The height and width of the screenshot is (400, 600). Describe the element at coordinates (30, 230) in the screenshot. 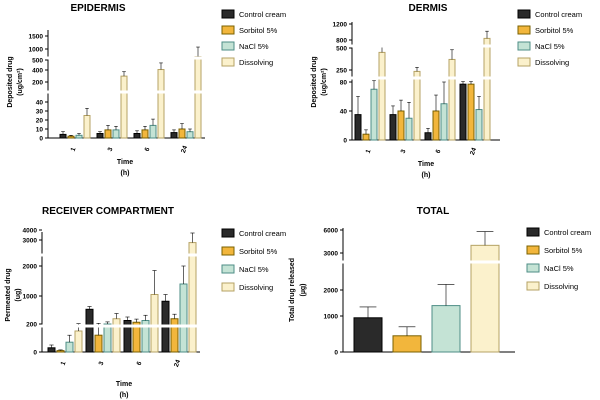

I see `y-tick-label: 4000` at that location.